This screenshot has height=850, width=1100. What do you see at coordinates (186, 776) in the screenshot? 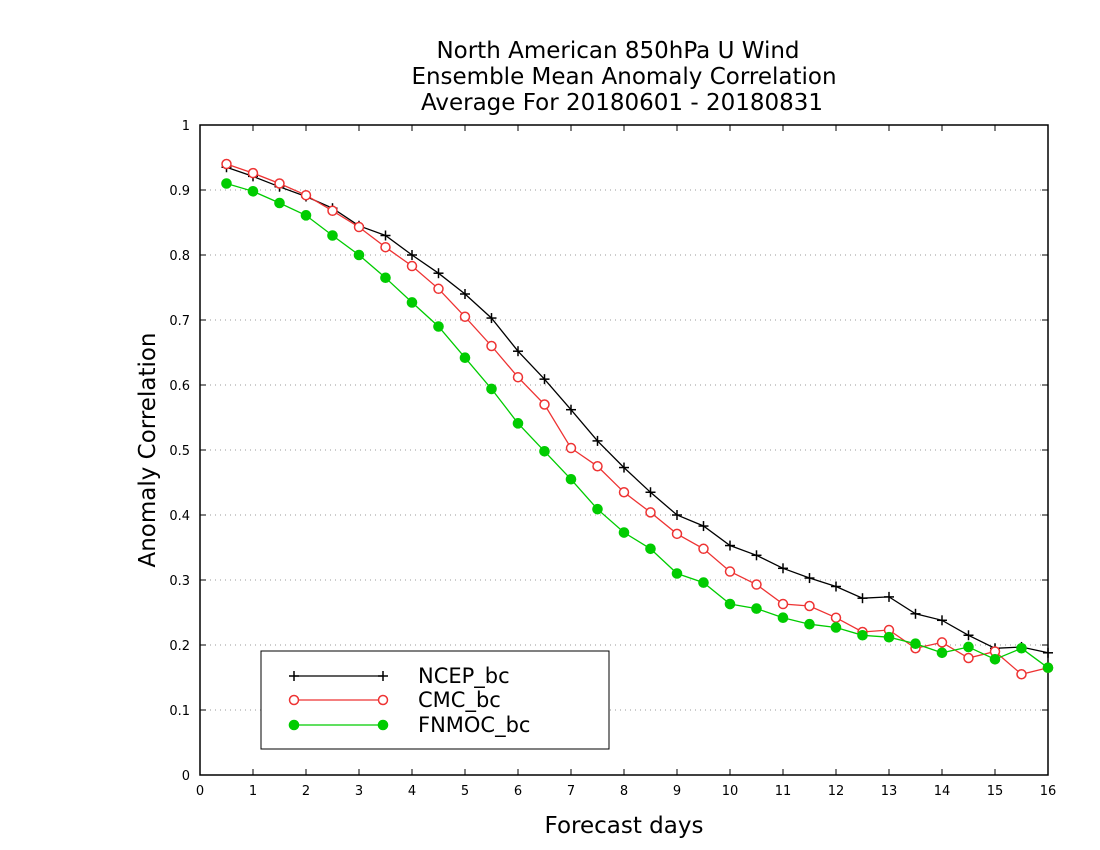
I see `y-tick-label: 0` at bounding box center [186, 776].